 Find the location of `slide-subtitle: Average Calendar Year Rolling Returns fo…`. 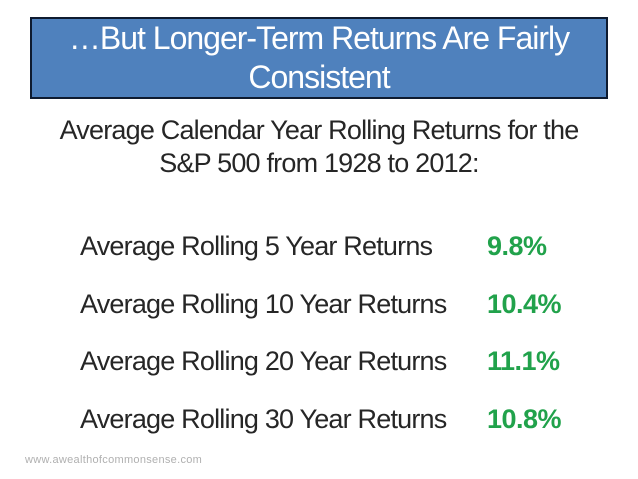

slide-subtitle: Average Calendar Year Rolling Returns fo… is located at coordinates (319, 146).